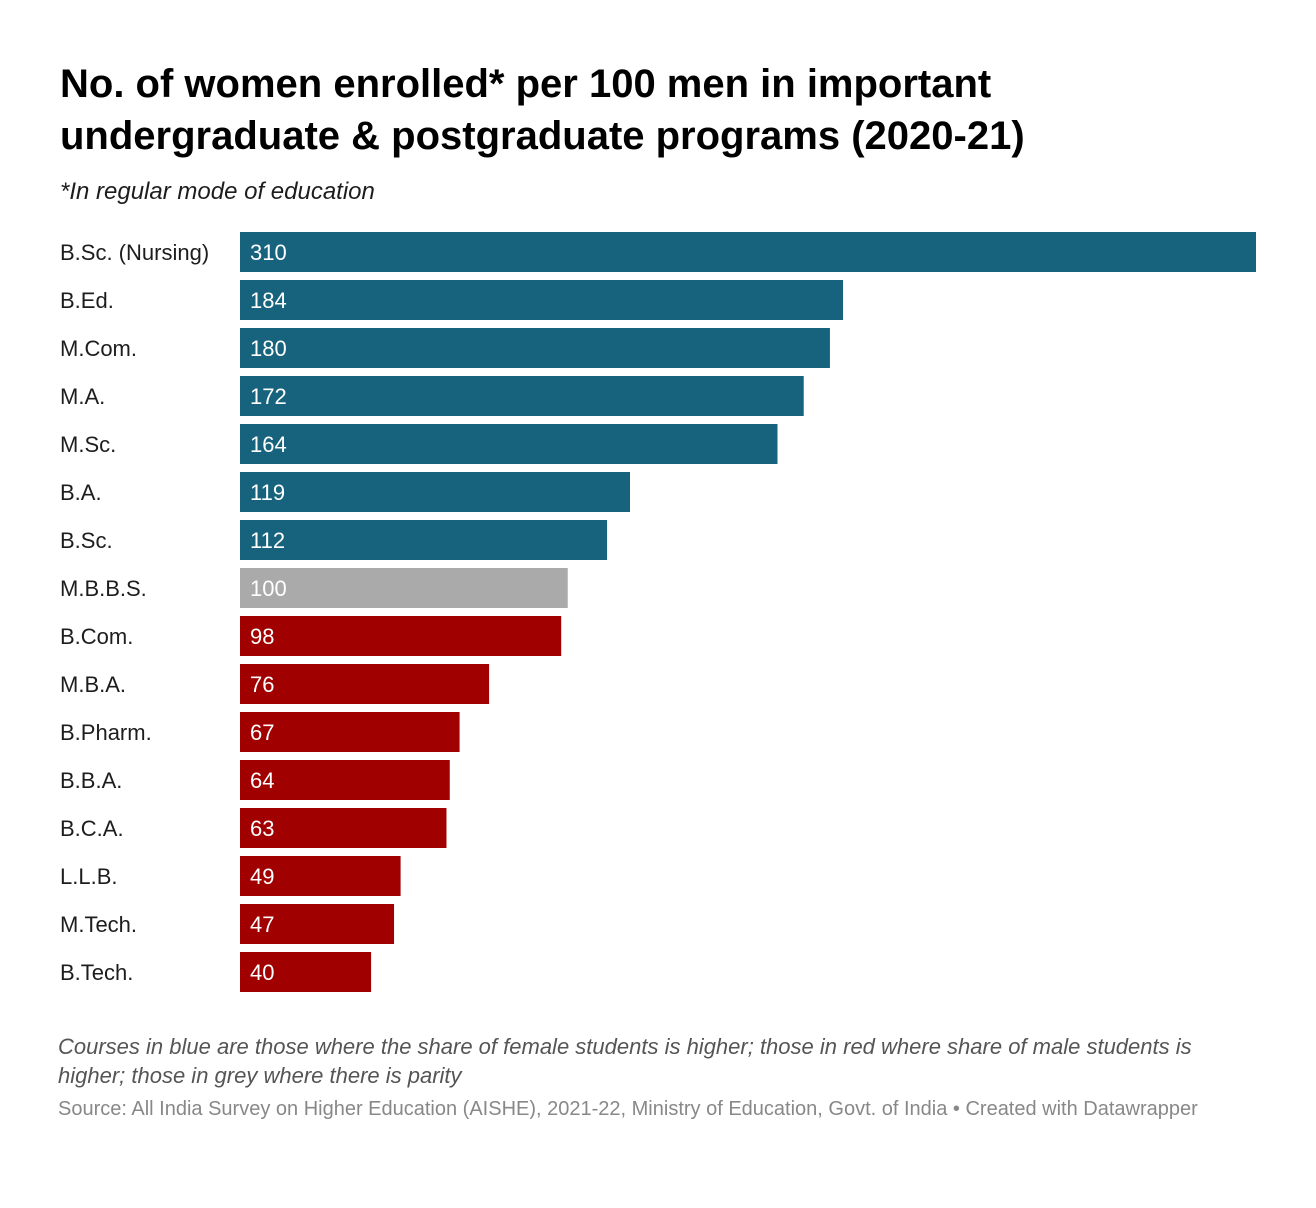  I want to click on value-label: 310, so click(268, 252).